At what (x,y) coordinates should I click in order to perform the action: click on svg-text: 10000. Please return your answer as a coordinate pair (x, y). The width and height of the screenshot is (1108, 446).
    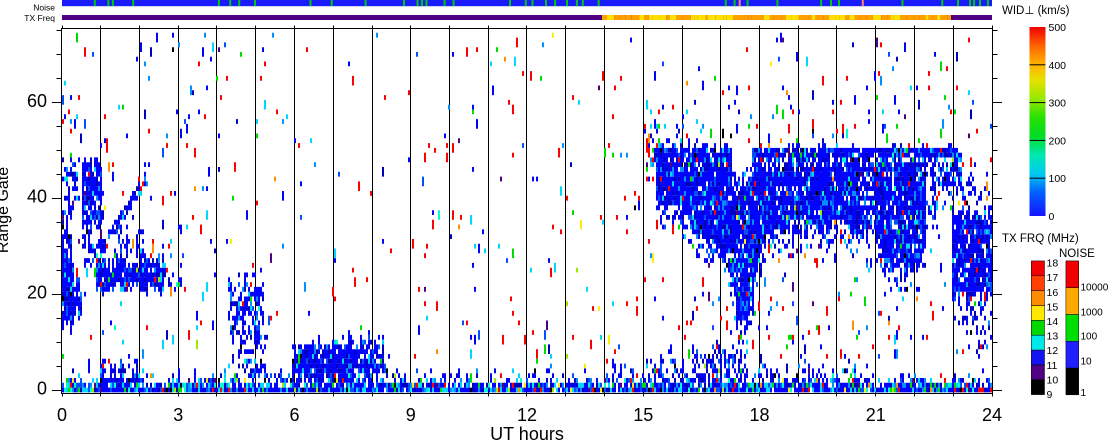
    Looking at the image, I should click on (1094, 288).